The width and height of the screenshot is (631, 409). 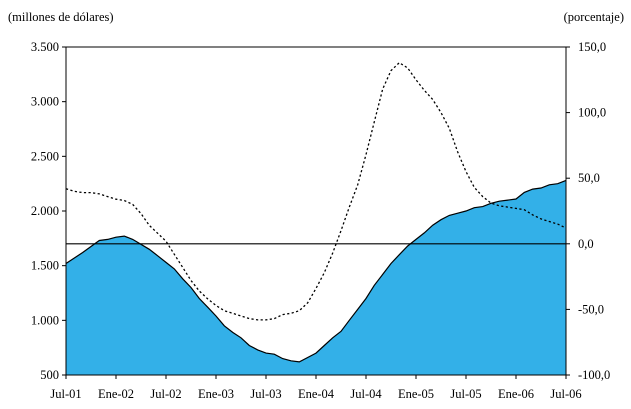 I want to click on x-tick-label: Jul-06, so click(x=565, y=394).